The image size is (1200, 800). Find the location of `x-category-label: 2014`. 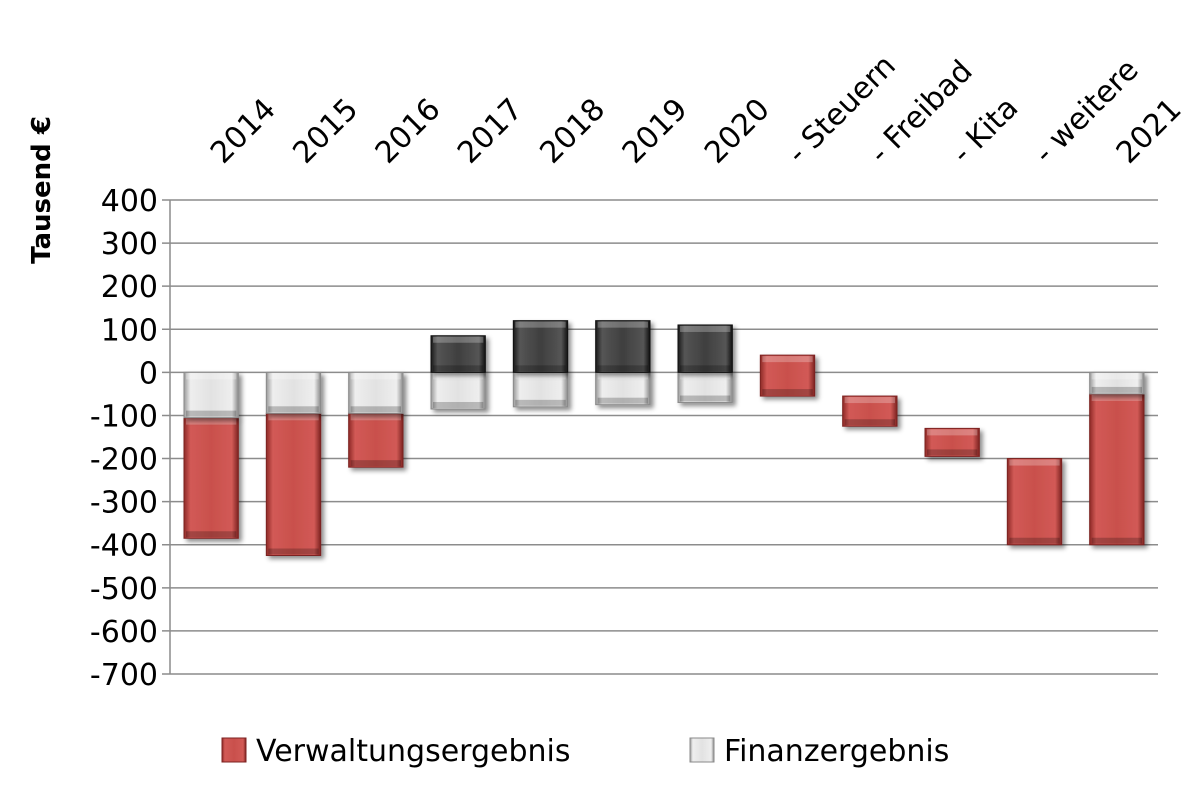

x-category-label: 2014 is located at coordinates (243, 131).